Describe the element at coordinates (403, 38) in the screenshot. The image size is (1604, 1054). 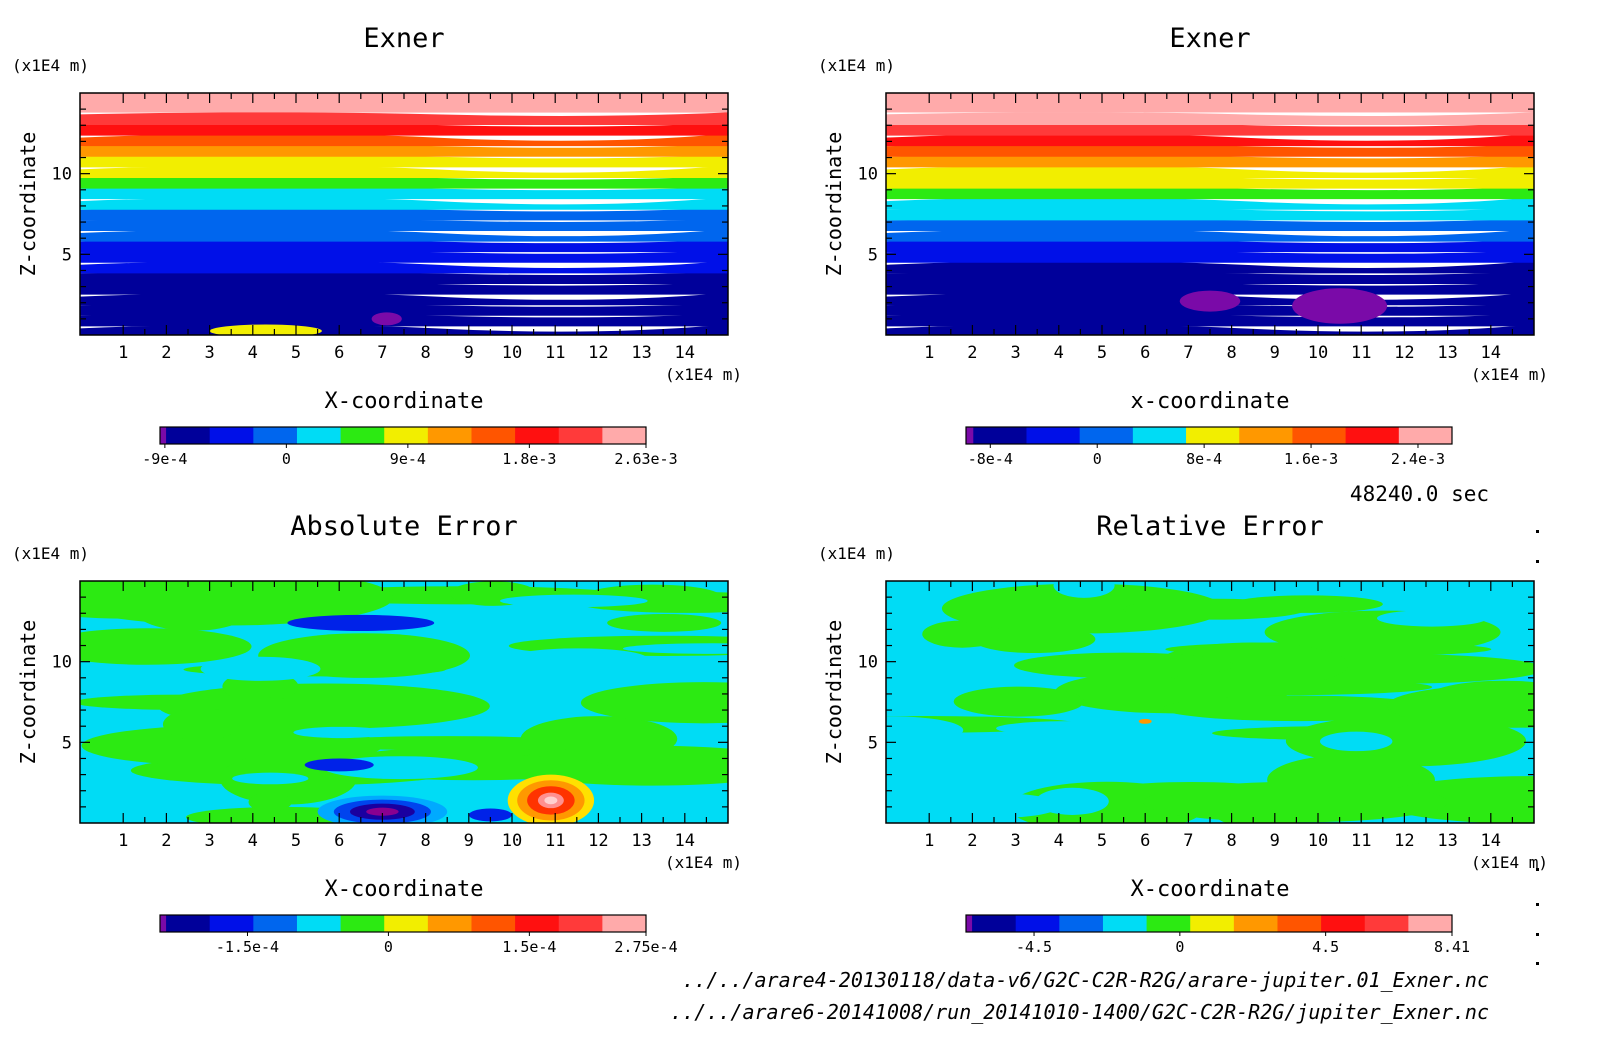
I see `chart-title: Exner` at that location.